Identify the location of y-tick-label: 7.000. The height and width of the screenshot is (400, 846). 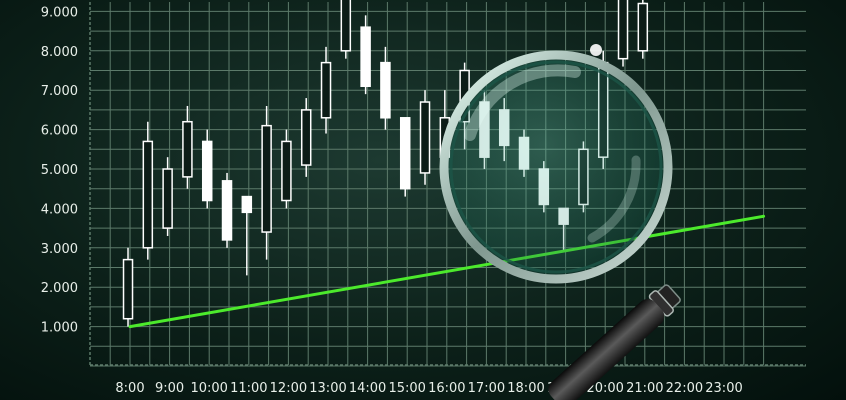
(59, 91).